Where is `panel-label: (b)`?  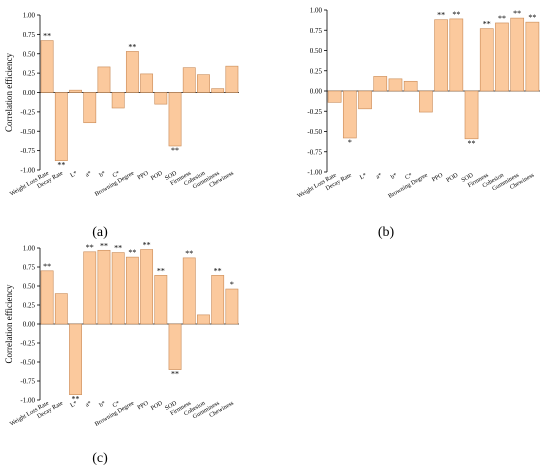
panel-label: (b) is located at coordinates (386, 232).